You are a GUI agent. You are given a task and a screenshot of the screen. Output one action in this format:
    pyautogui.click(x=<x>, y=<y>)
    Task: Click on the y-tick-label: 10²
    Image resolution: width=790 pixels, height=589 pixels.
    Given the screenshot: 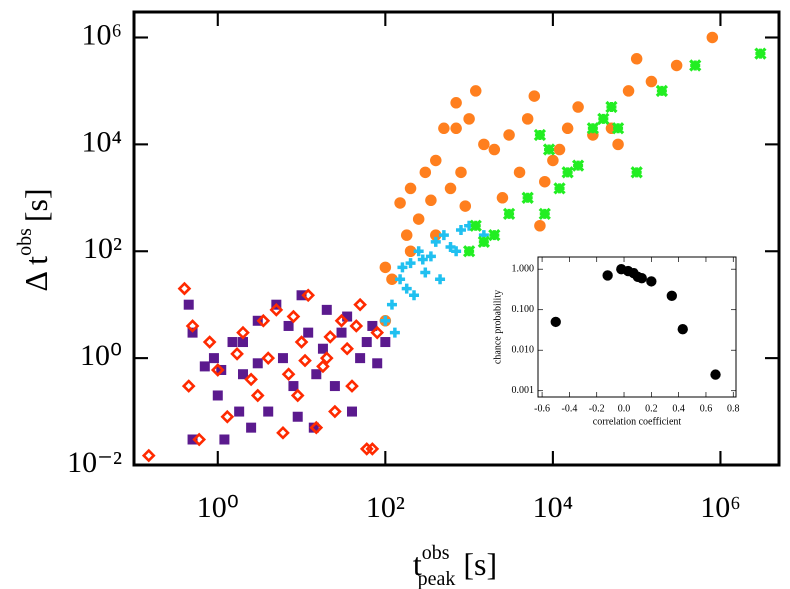 What is the action you would take?
    pyautogui.click(x=102, y=248)
    